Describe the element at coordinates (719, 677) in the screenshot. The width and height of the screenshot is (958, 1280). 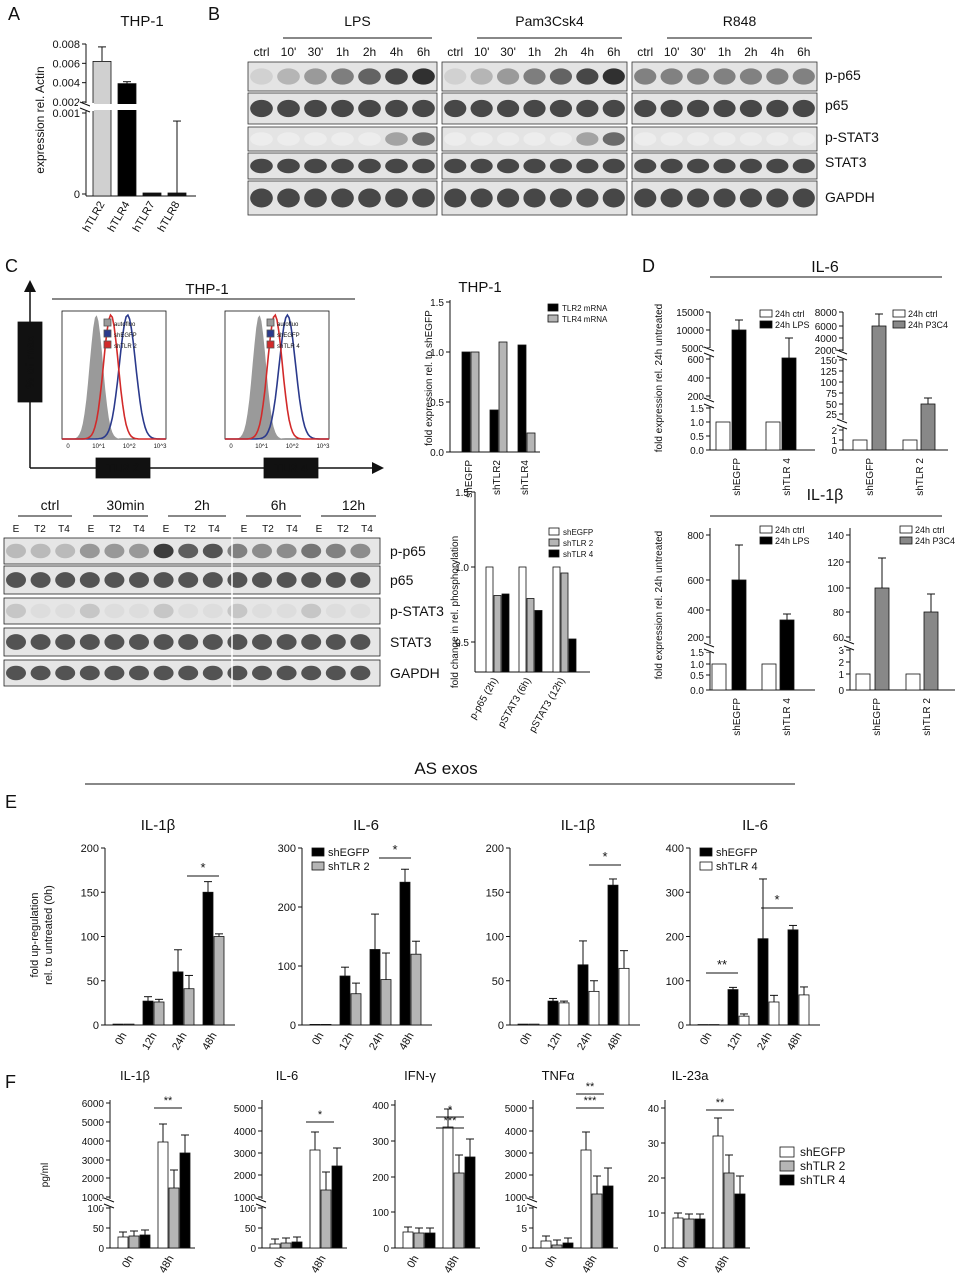
I see `bar-ctrl` at that location.